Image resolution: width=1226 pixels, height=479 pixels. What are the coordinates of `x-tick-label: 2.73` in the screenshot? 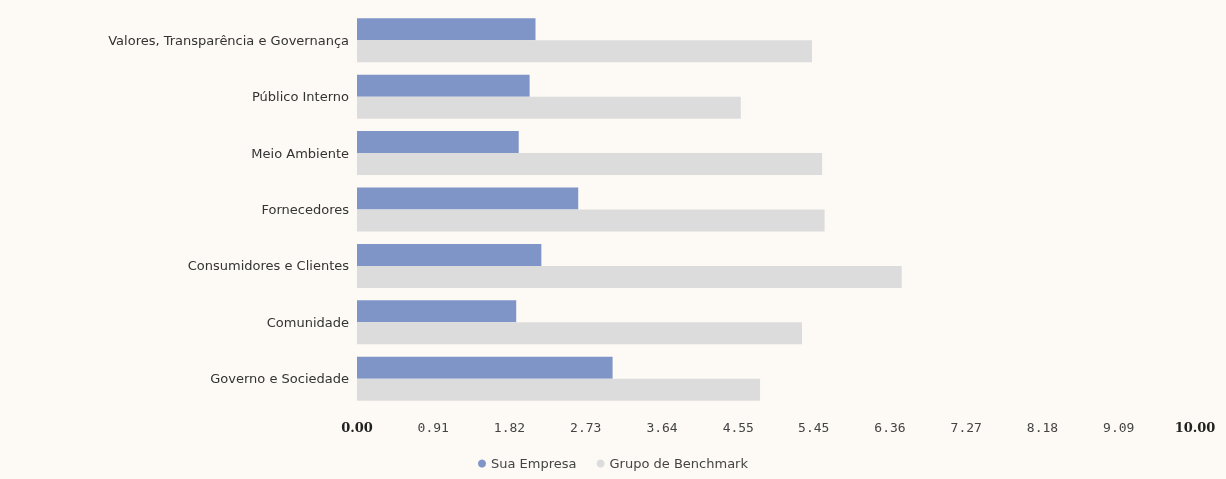 It's located at (586, 427).